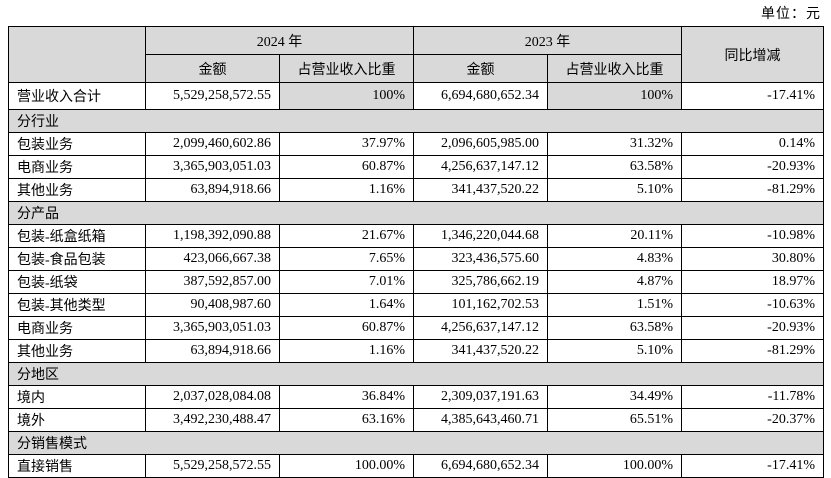 The image size is (831, 478). I want to click on section-row: 分行业, so click(416, 121).